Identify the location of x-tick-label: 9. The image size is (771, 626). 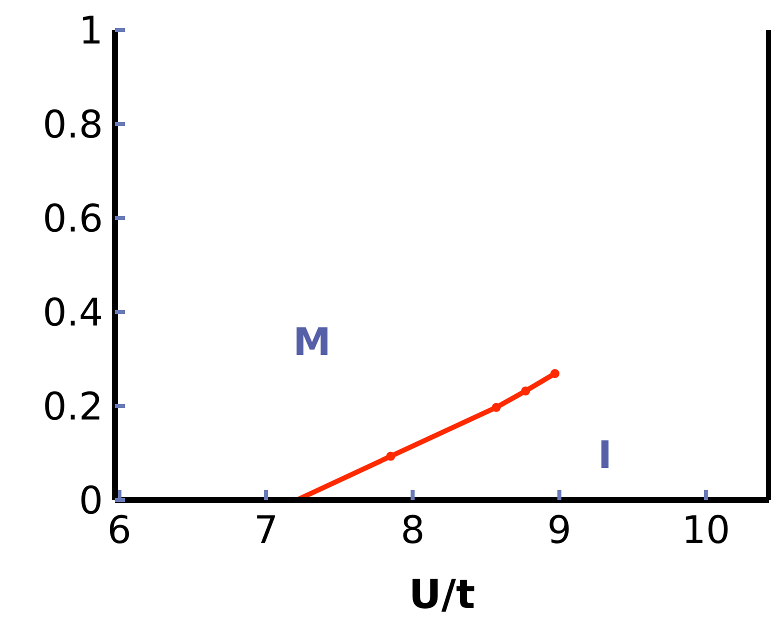
(559, 530).